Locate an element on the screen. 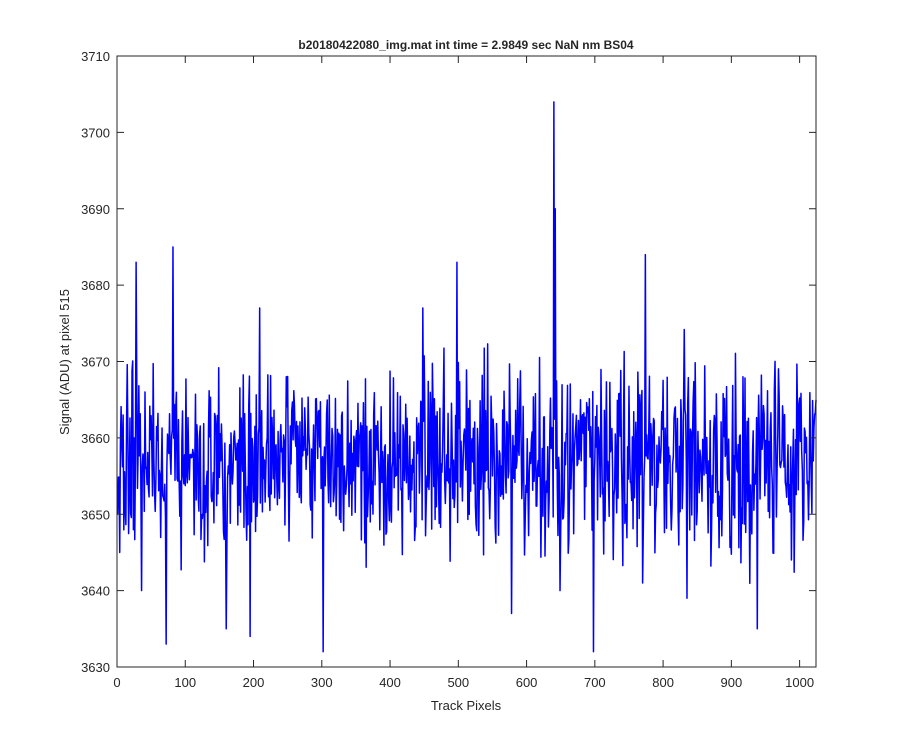  y-tick-label: 3680 is located at coordinates (95, 285).